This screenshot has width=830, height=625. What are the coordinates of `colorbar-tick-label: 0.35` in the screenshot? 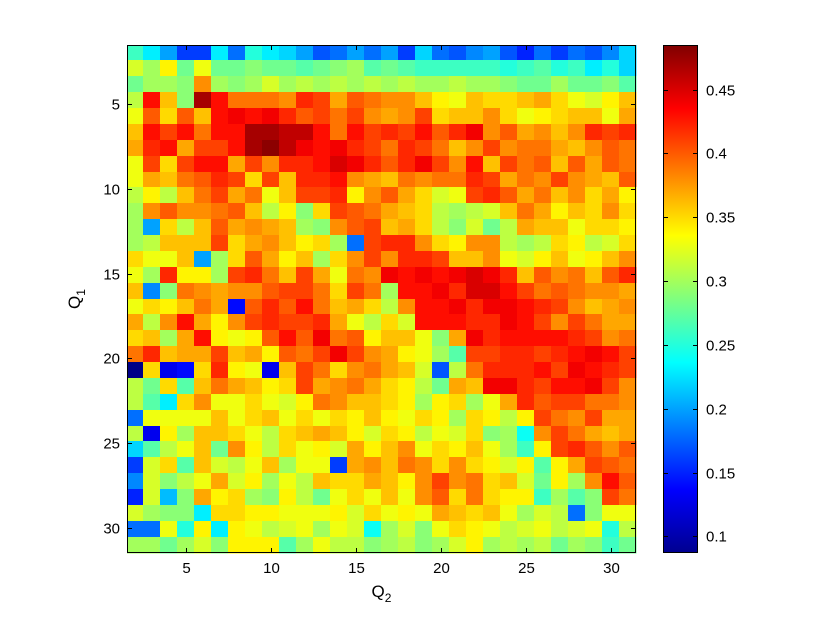 It's located at (720, 218).